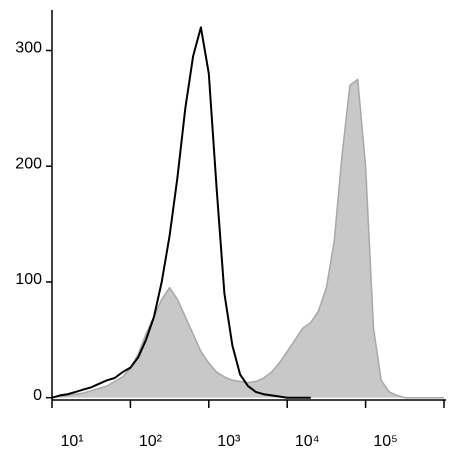  Describe the element at coordinates (229, 441) in the screenshot. I see `x-tick-label: 10³` at that location.